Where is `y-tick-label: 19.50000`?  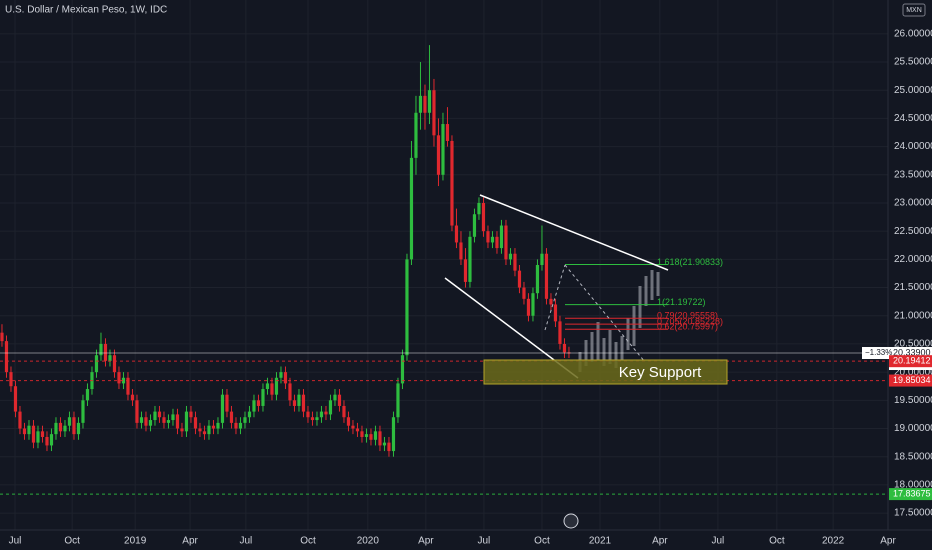 y-tick-label: 19.50000 is located at coordinates (913, 400).